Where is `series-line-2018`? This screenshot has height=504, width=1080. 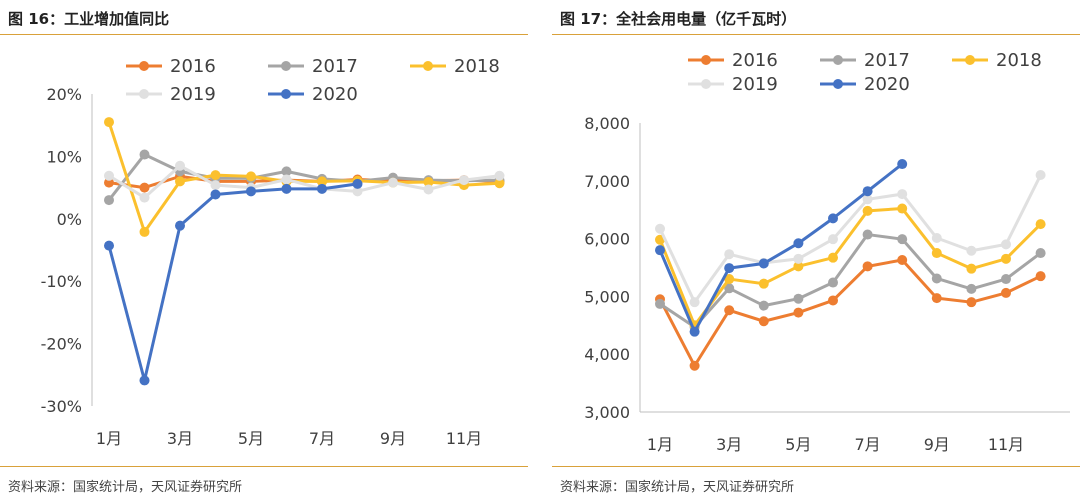
series-line-2018 is located at coordinates (850, 267).